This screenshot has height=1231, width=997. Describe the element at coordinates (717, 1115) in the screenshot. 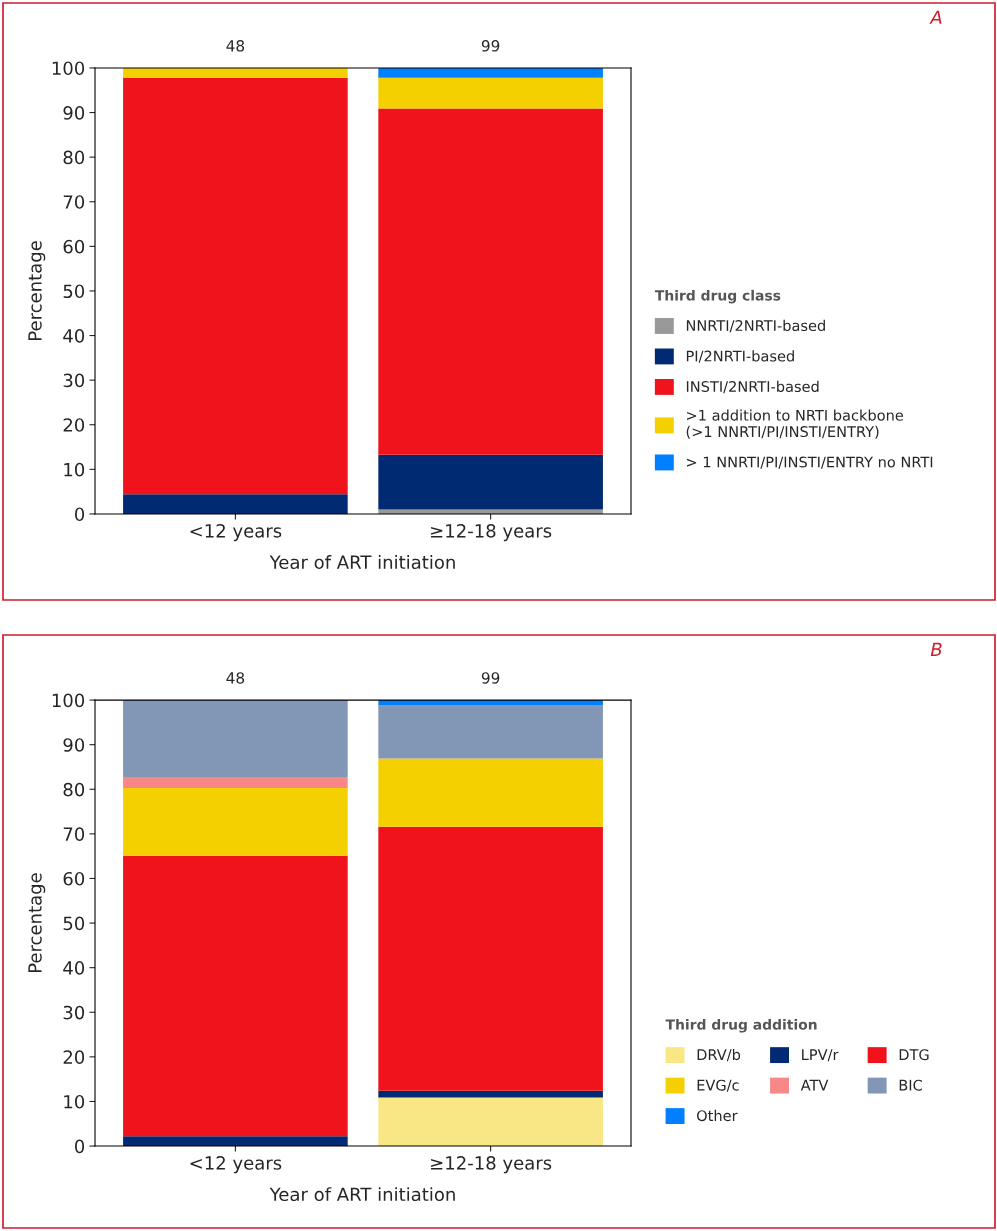

I see `legend-label: Other` at that location.